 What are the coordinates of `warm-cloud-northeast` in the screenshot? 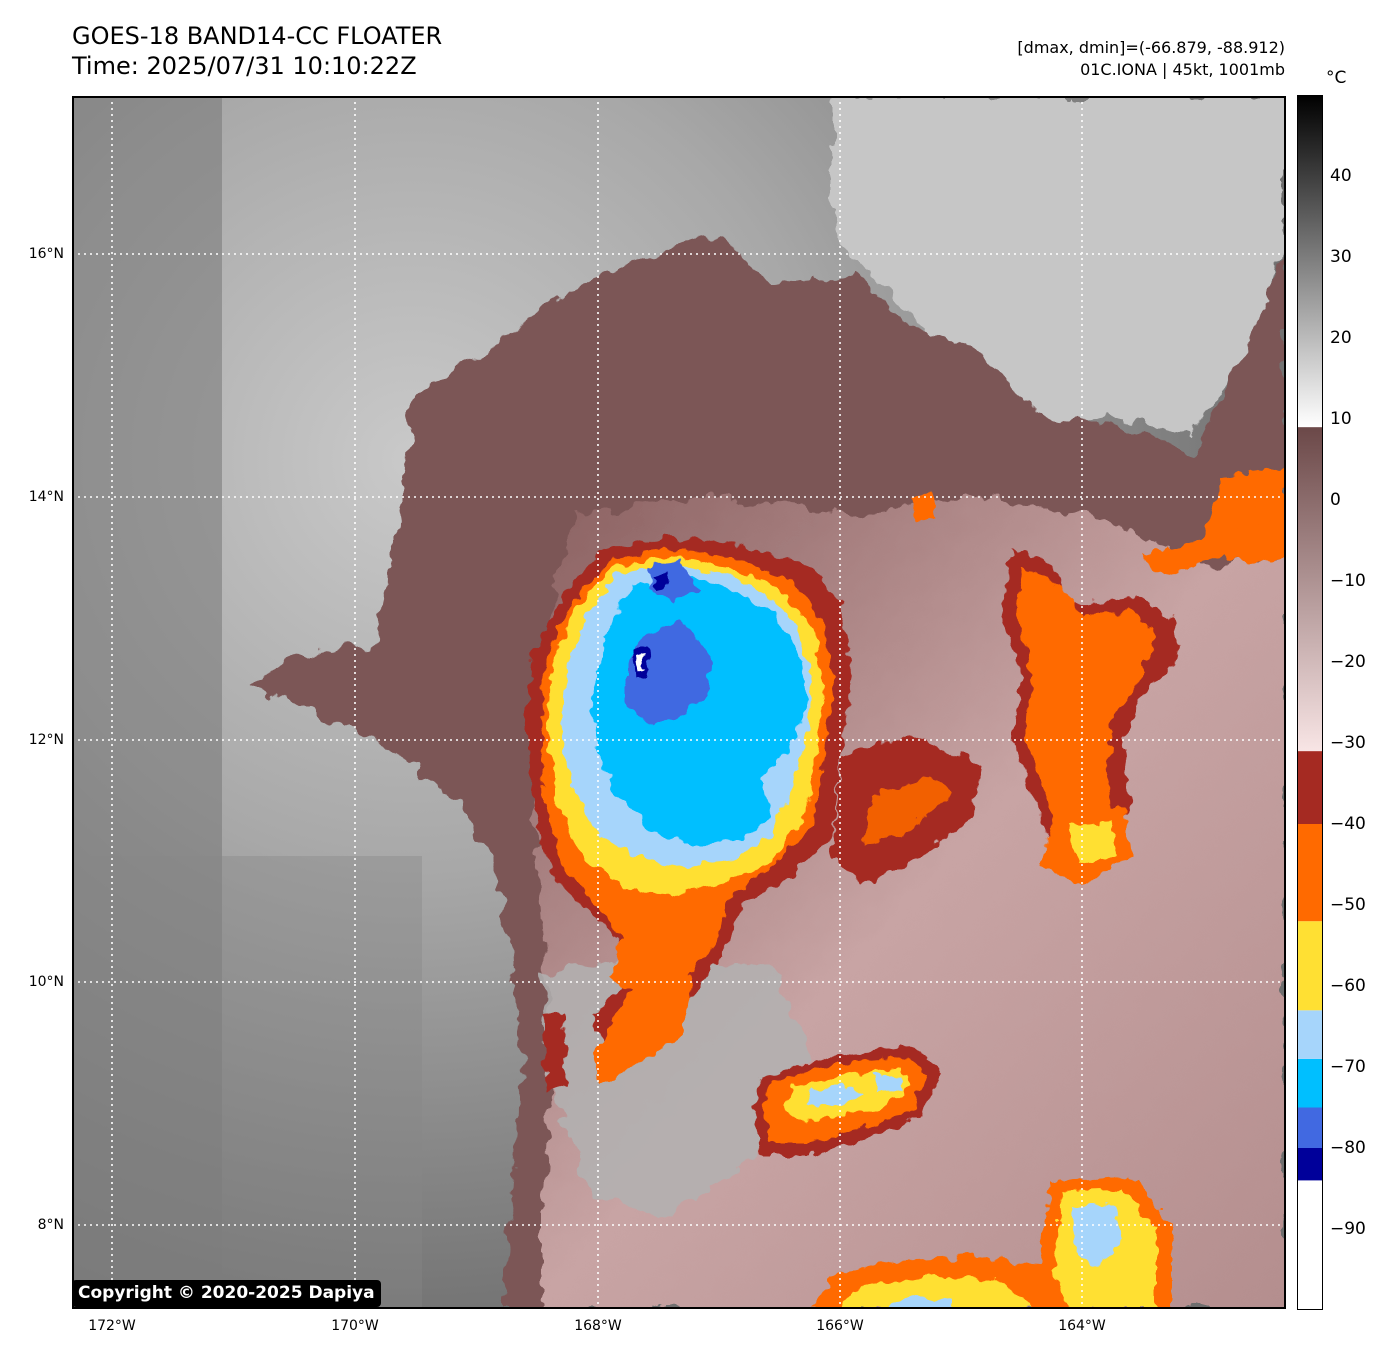 It's located at (1059, 266).